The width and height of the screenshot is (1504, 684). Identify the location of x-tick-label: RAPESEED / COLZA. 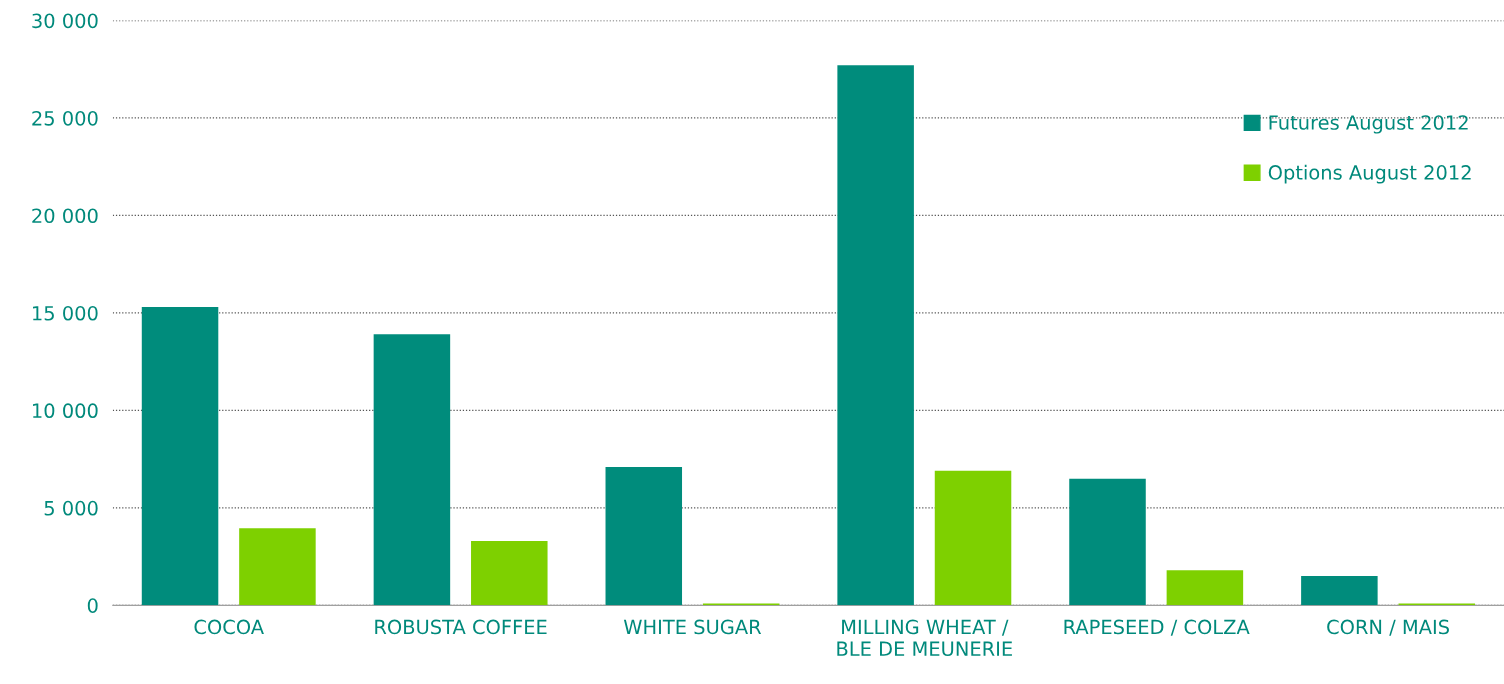
(1157, 627).